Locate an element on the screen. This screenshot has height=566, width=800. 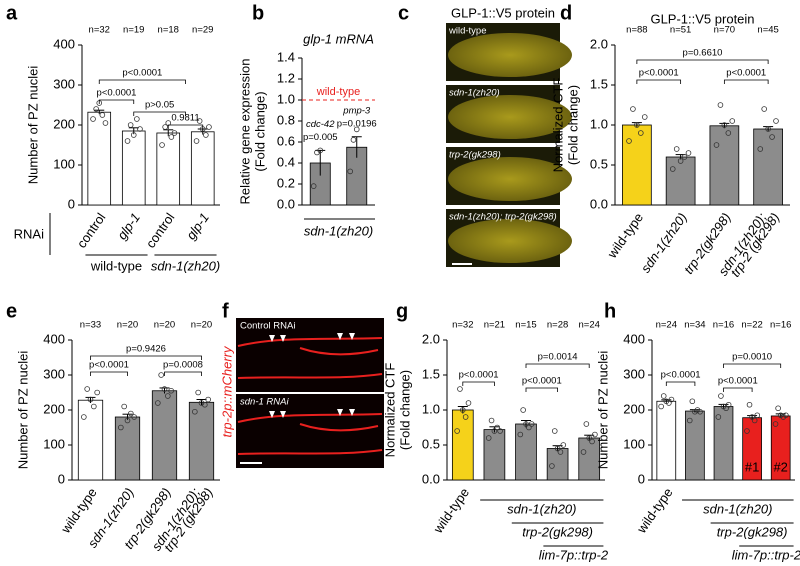
n-label: n=32 is located at coordinates (462, 325).